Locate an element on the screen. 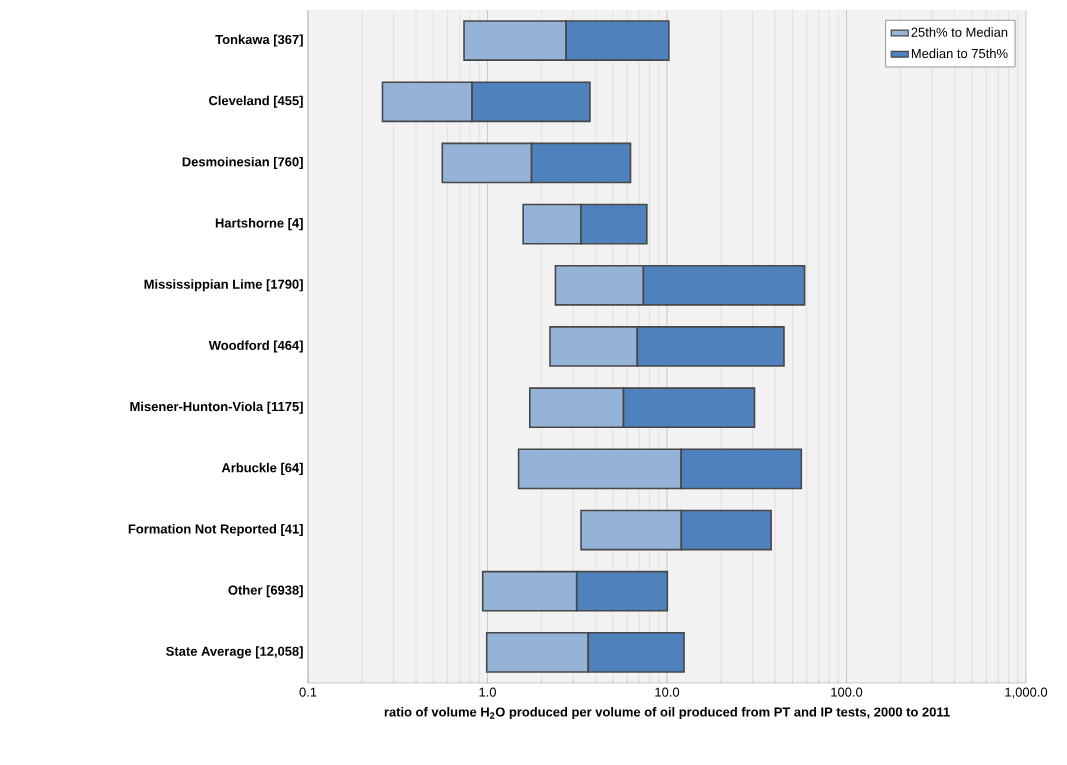  x-tick-label: 10.0 is located at coordinates (667, 692).